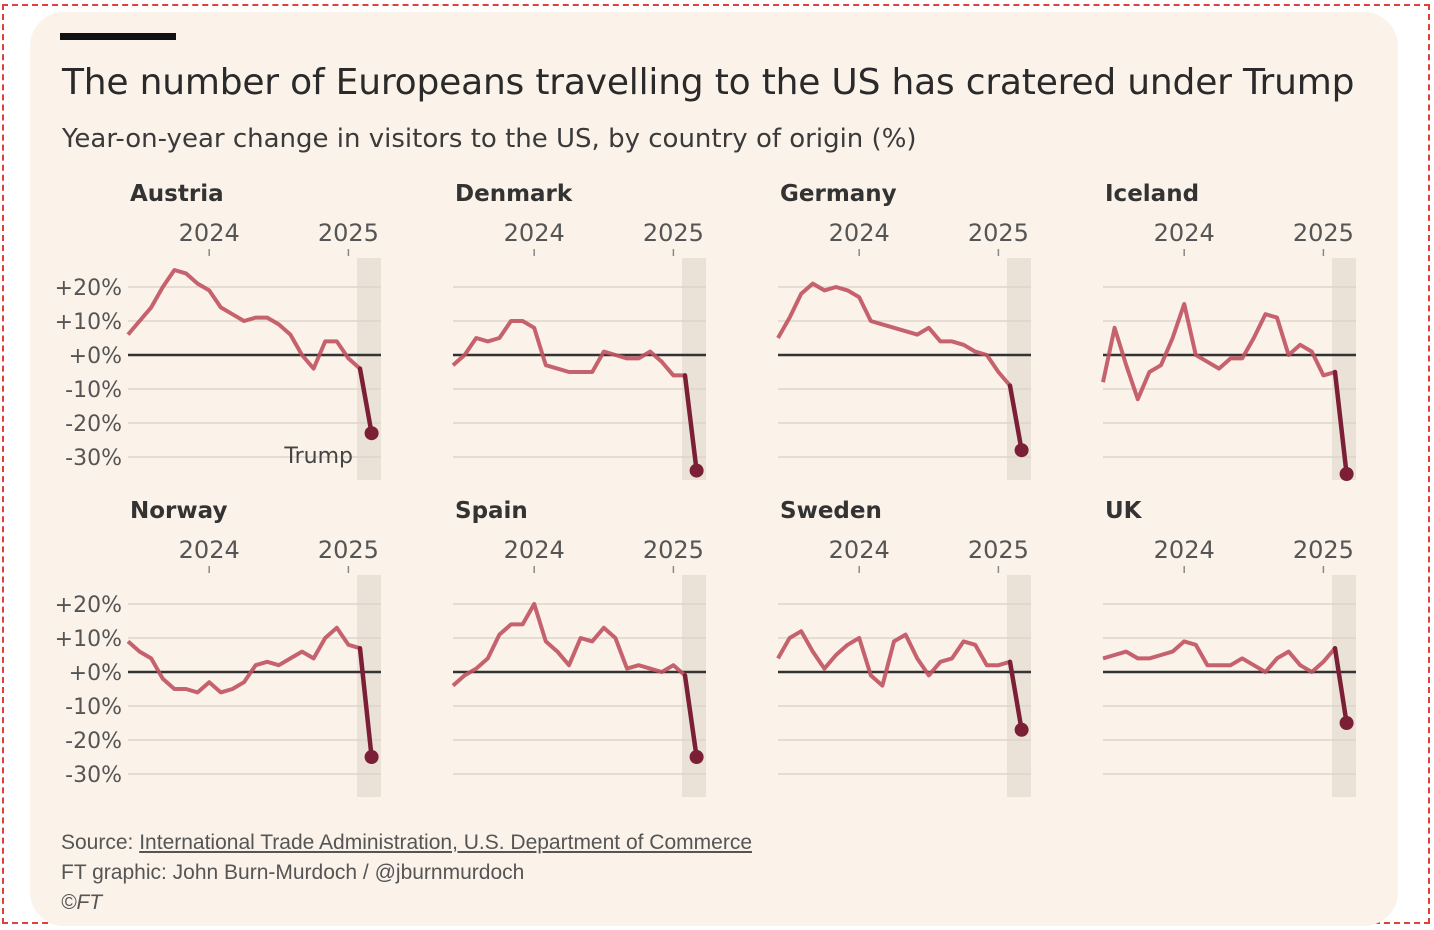 The image size is (1434, 930). What do you see at coordinates (118, 36) in the screenshot?
I see `ft-brand-bar` at bounding box center [118, 36].